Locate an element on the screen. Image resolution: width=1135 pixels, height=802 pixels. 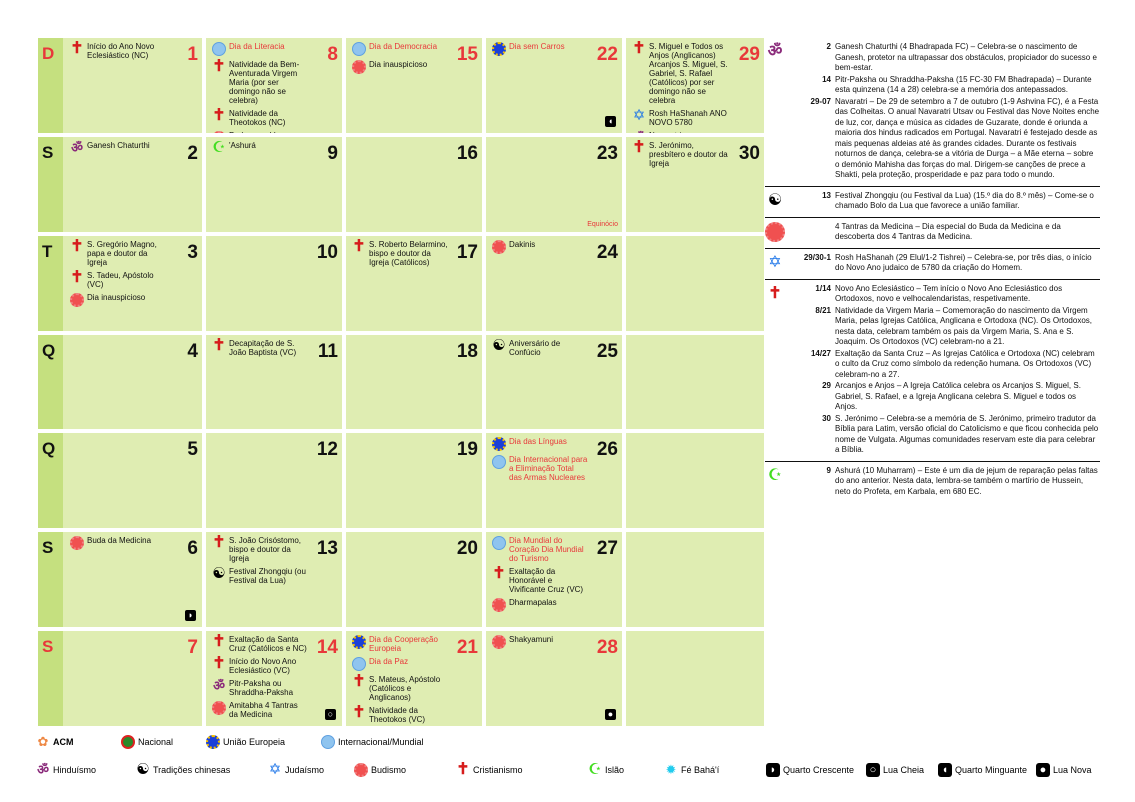
day-cell: 22 Dia sem Carros ◖ is located at coordinates (554, 85).